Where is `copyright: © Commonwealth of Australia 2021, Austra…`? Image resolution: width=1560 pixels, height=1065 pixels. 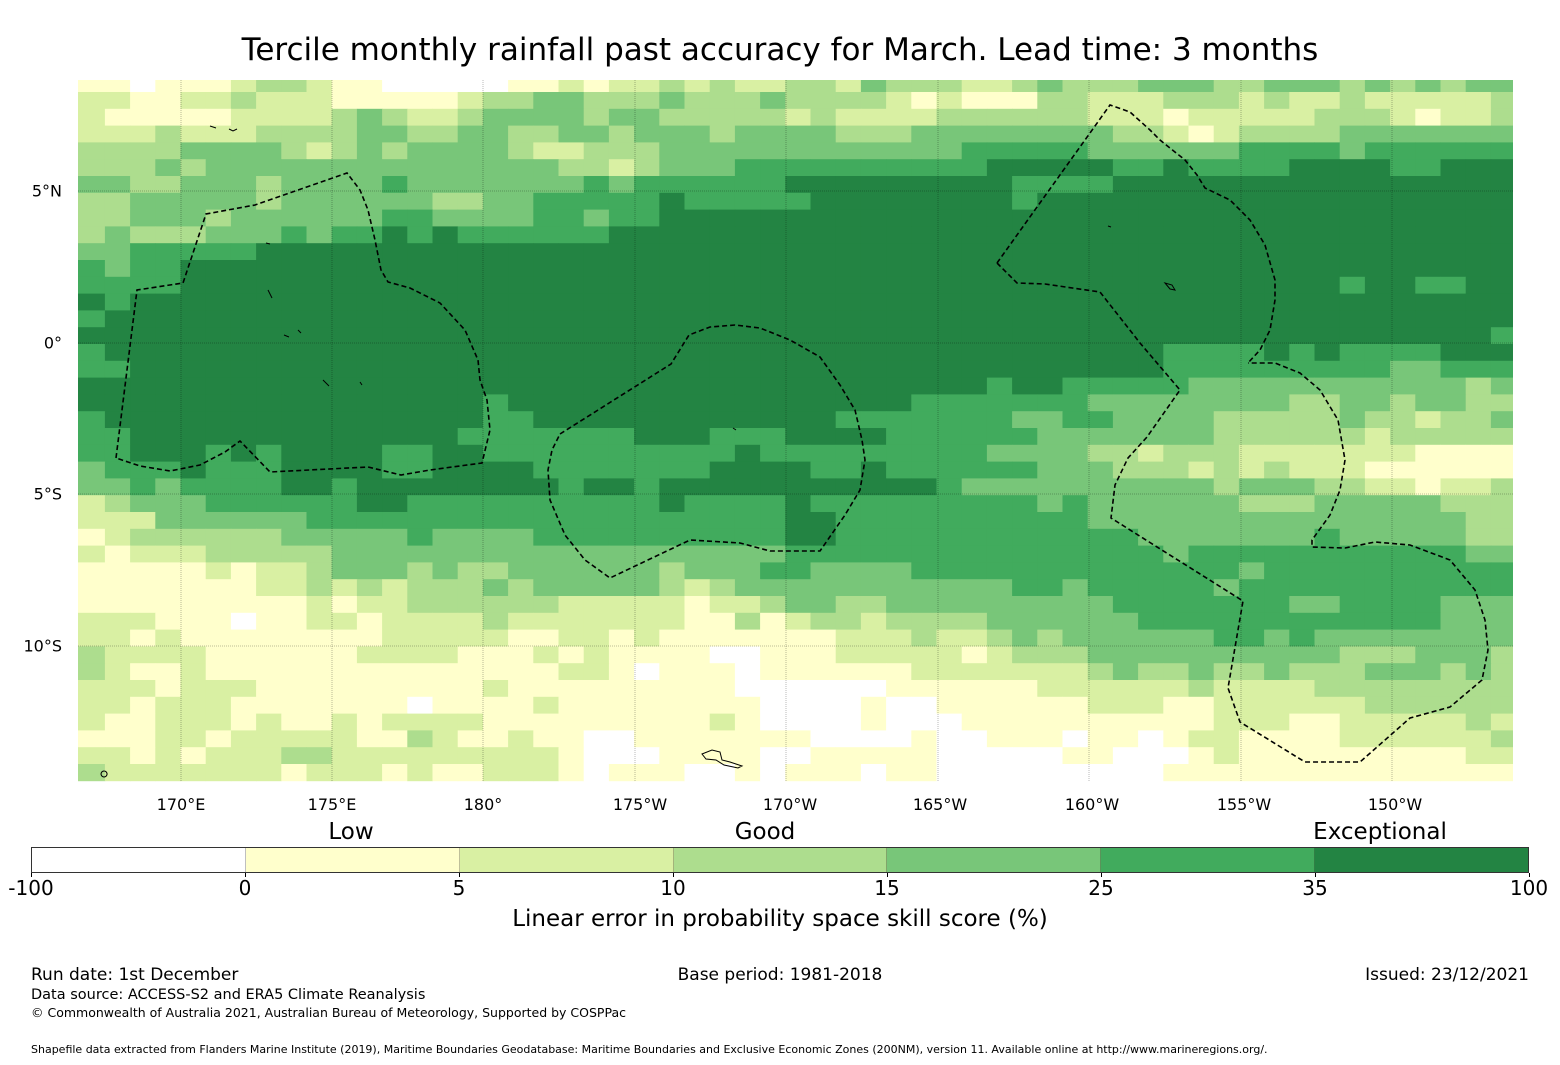 copyright: © Commonwealth of Australia 2021, Austra… is located at coordinates (328, 1012).